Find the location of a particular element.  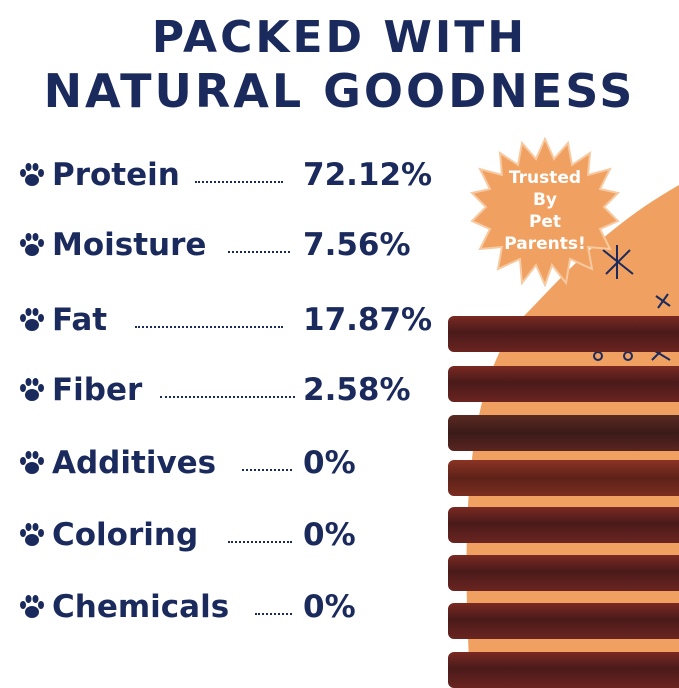

nutrient-row-protein: Protein is located at coordinates (99, 175).